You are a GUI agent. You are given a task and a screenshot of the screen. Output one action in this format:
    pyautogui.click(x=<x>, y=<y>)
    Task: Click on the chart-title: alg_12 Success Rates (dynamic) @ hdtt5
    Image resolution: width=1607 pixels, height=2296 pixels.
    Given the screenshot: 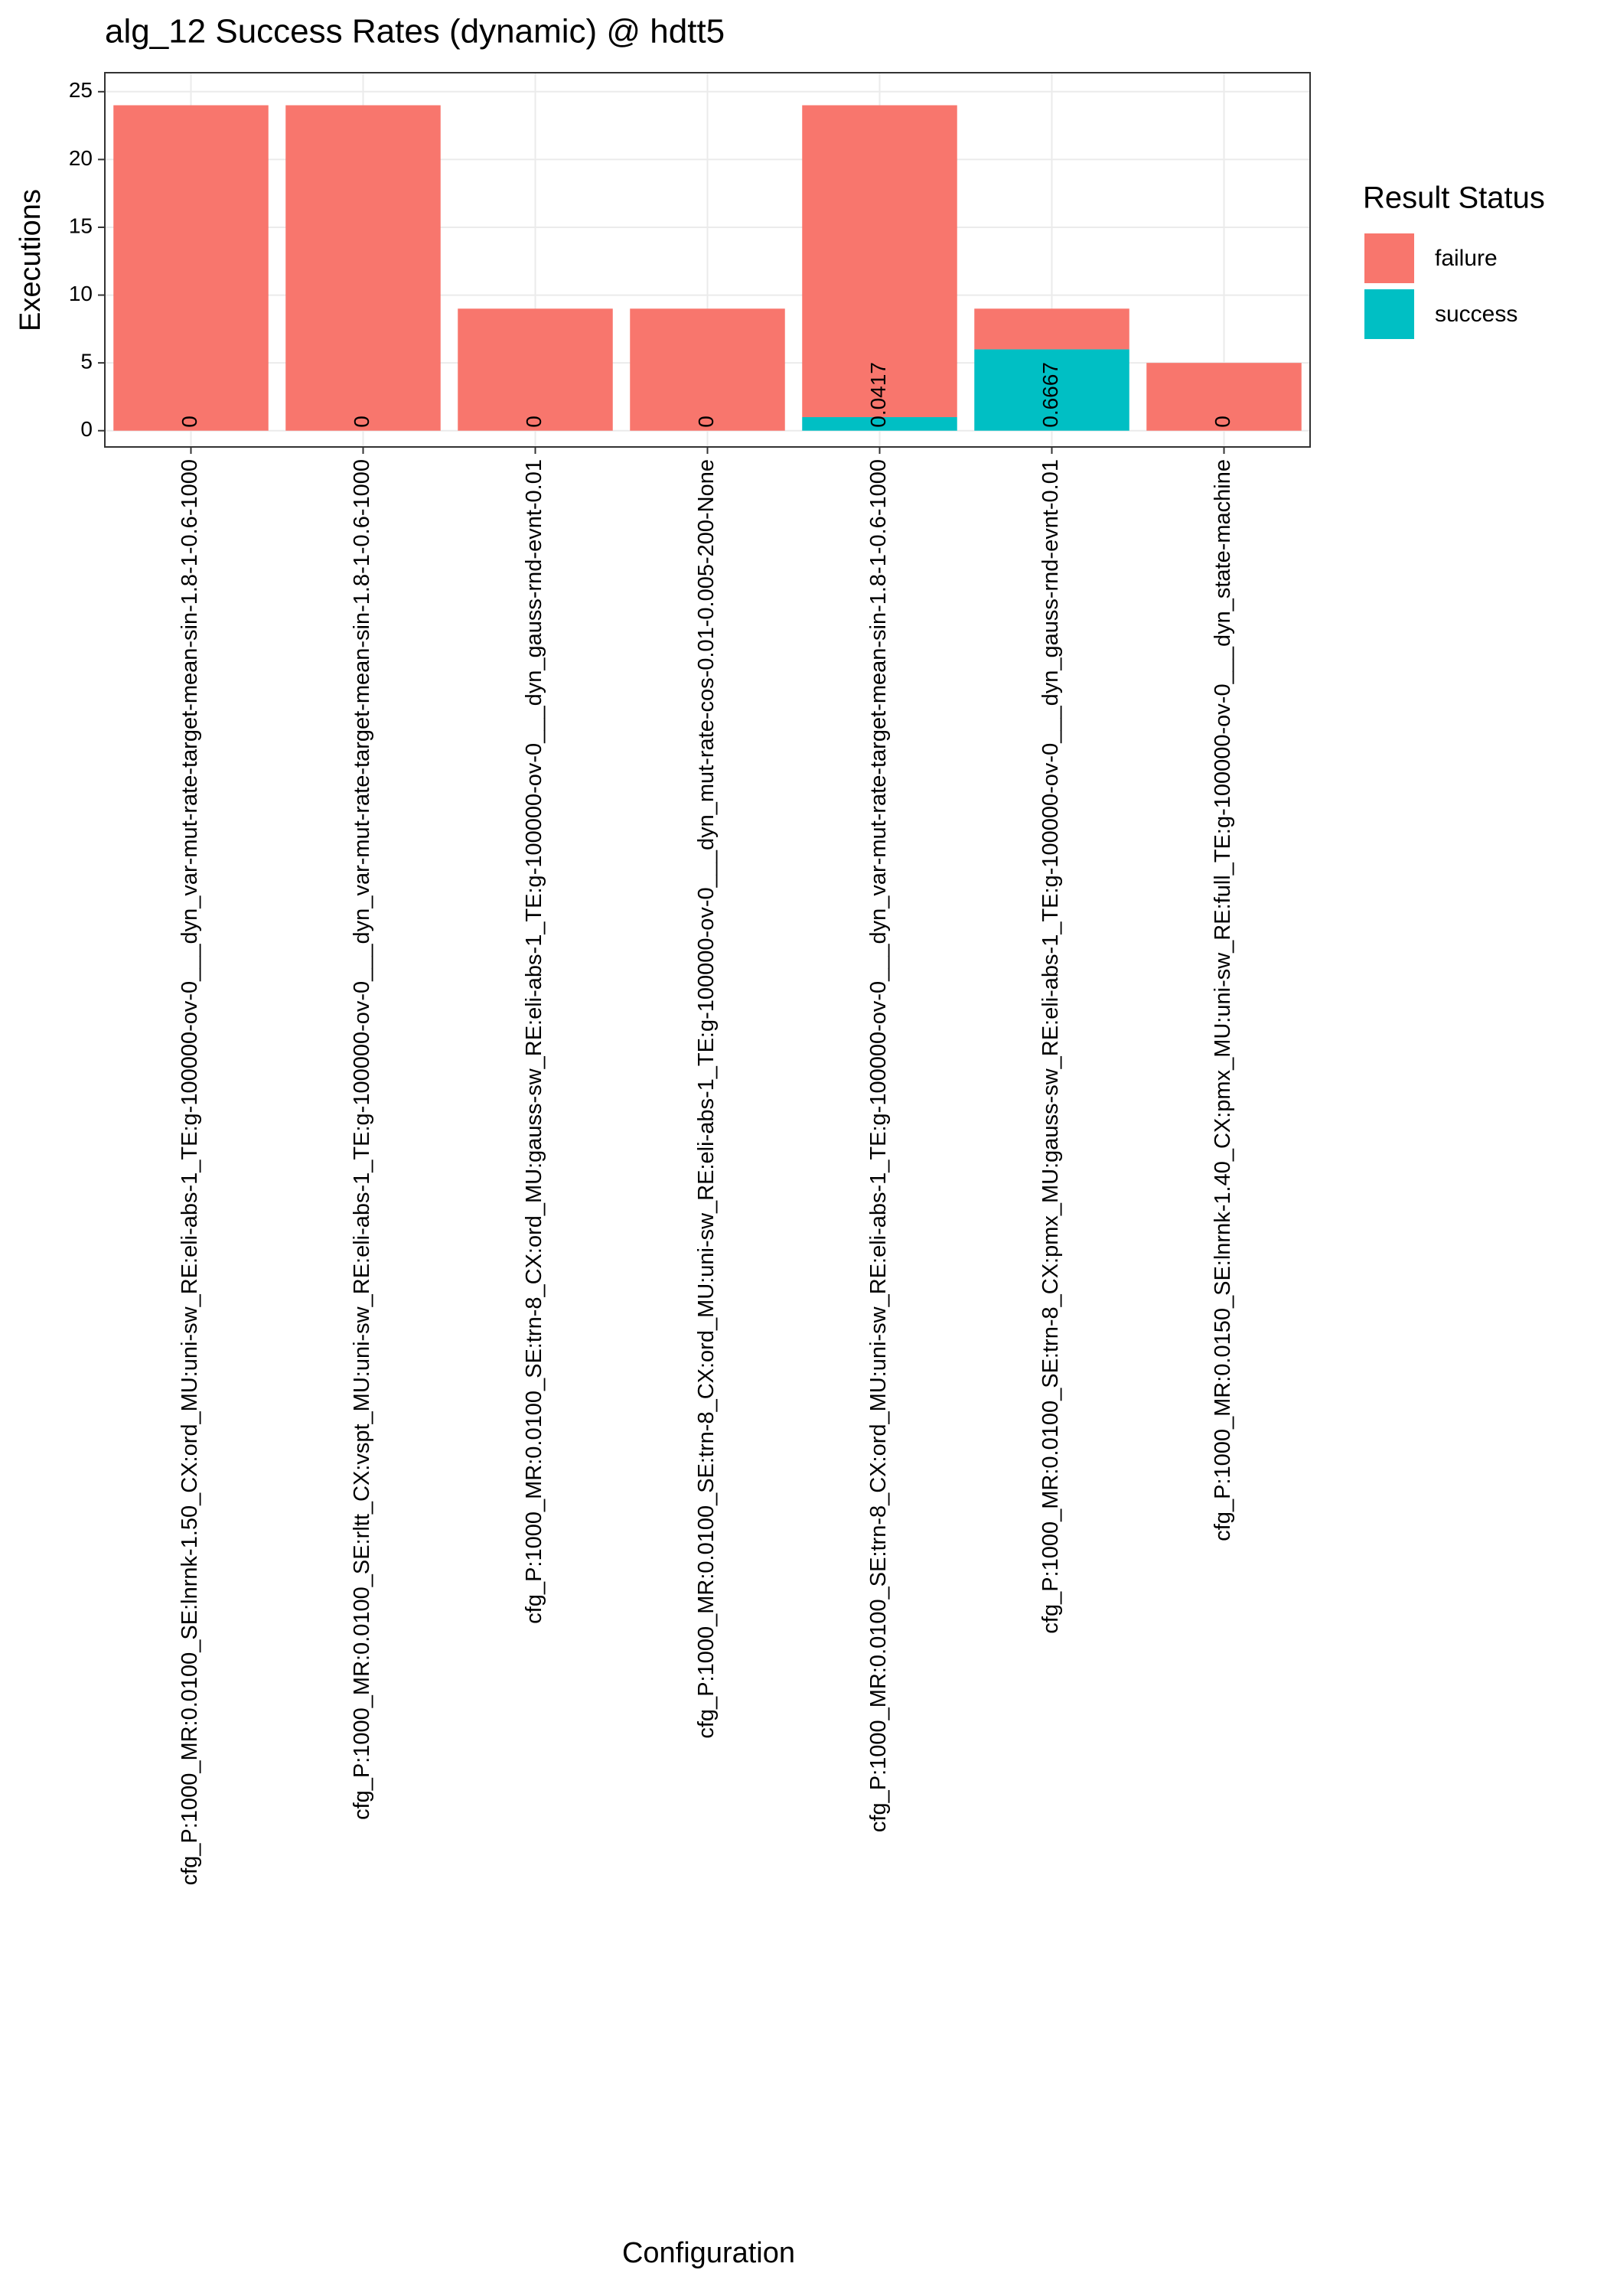 What is the action you would take?
    pyautogui.click(x=415, y=32)
    